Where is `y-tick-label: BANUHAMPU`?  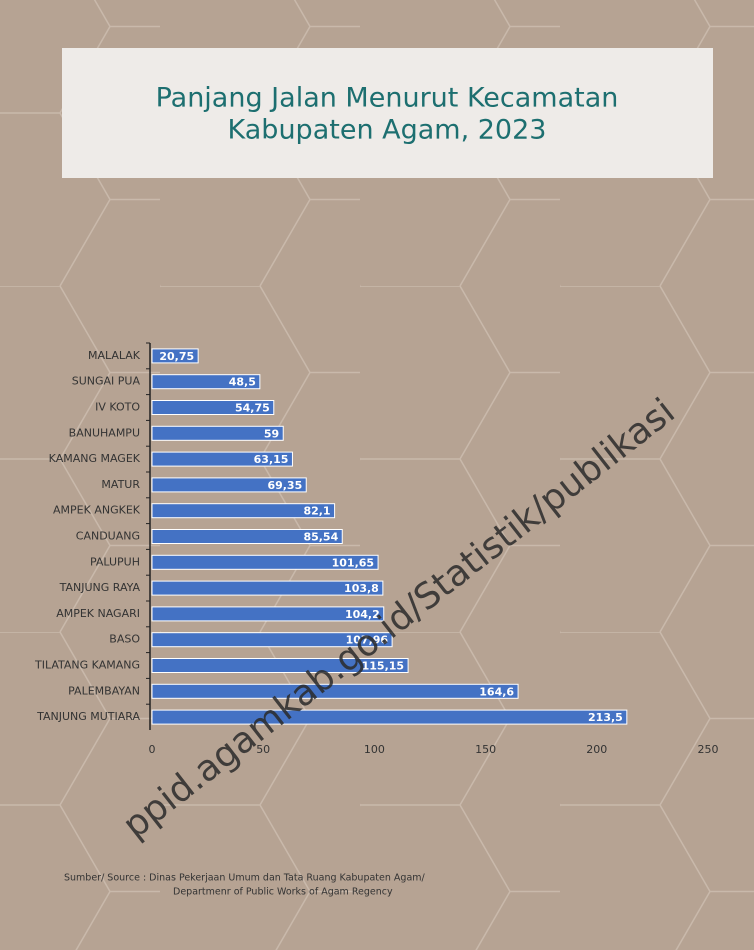 y-tick-label: BANUHAMPU is located at coordinates (104, 432).